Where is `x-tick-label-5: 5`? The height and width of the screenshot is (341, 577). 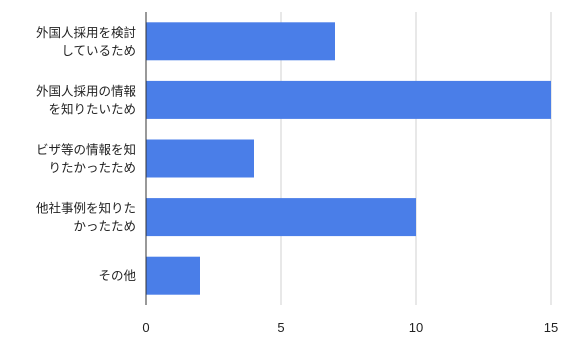
x-tick-label-5: 5 is located at coordinates (280, 327).